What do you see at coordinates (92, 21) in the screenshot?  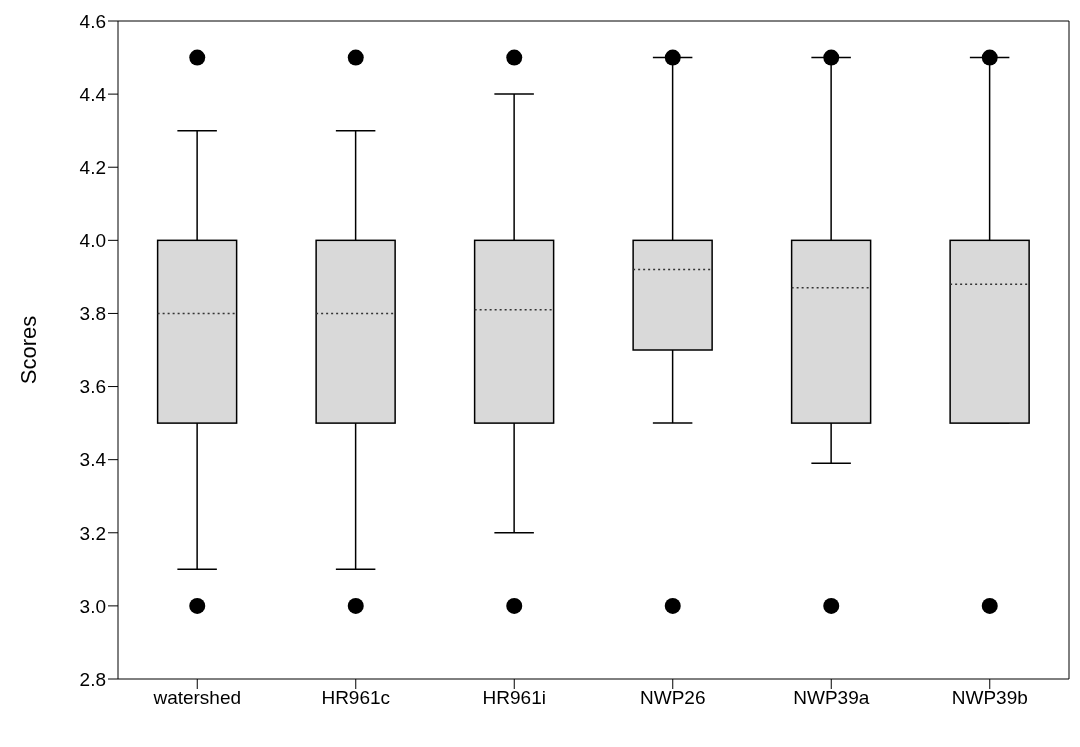 I see `y-tick-label: 4.6` at bounding box center [92, 21].